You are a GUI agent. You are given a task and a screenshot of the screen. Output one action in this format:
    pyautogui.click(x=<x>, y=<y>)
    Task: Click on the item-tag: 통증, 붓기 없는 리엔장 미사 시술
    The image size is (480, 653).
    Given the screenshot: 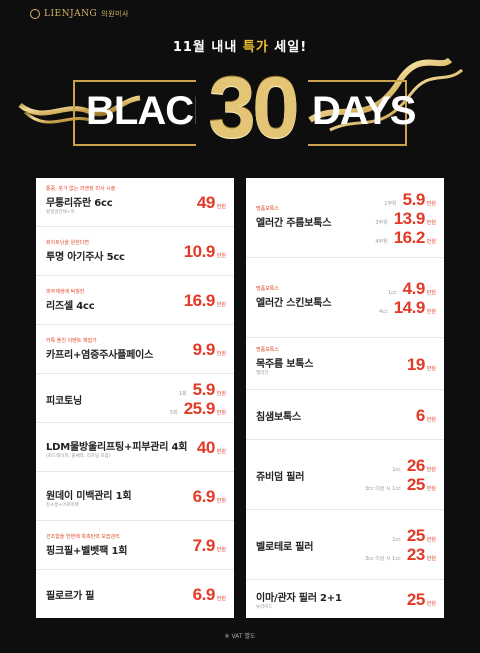 What is the action you would take?
    pyautogui.click(x=81, y=188)
    